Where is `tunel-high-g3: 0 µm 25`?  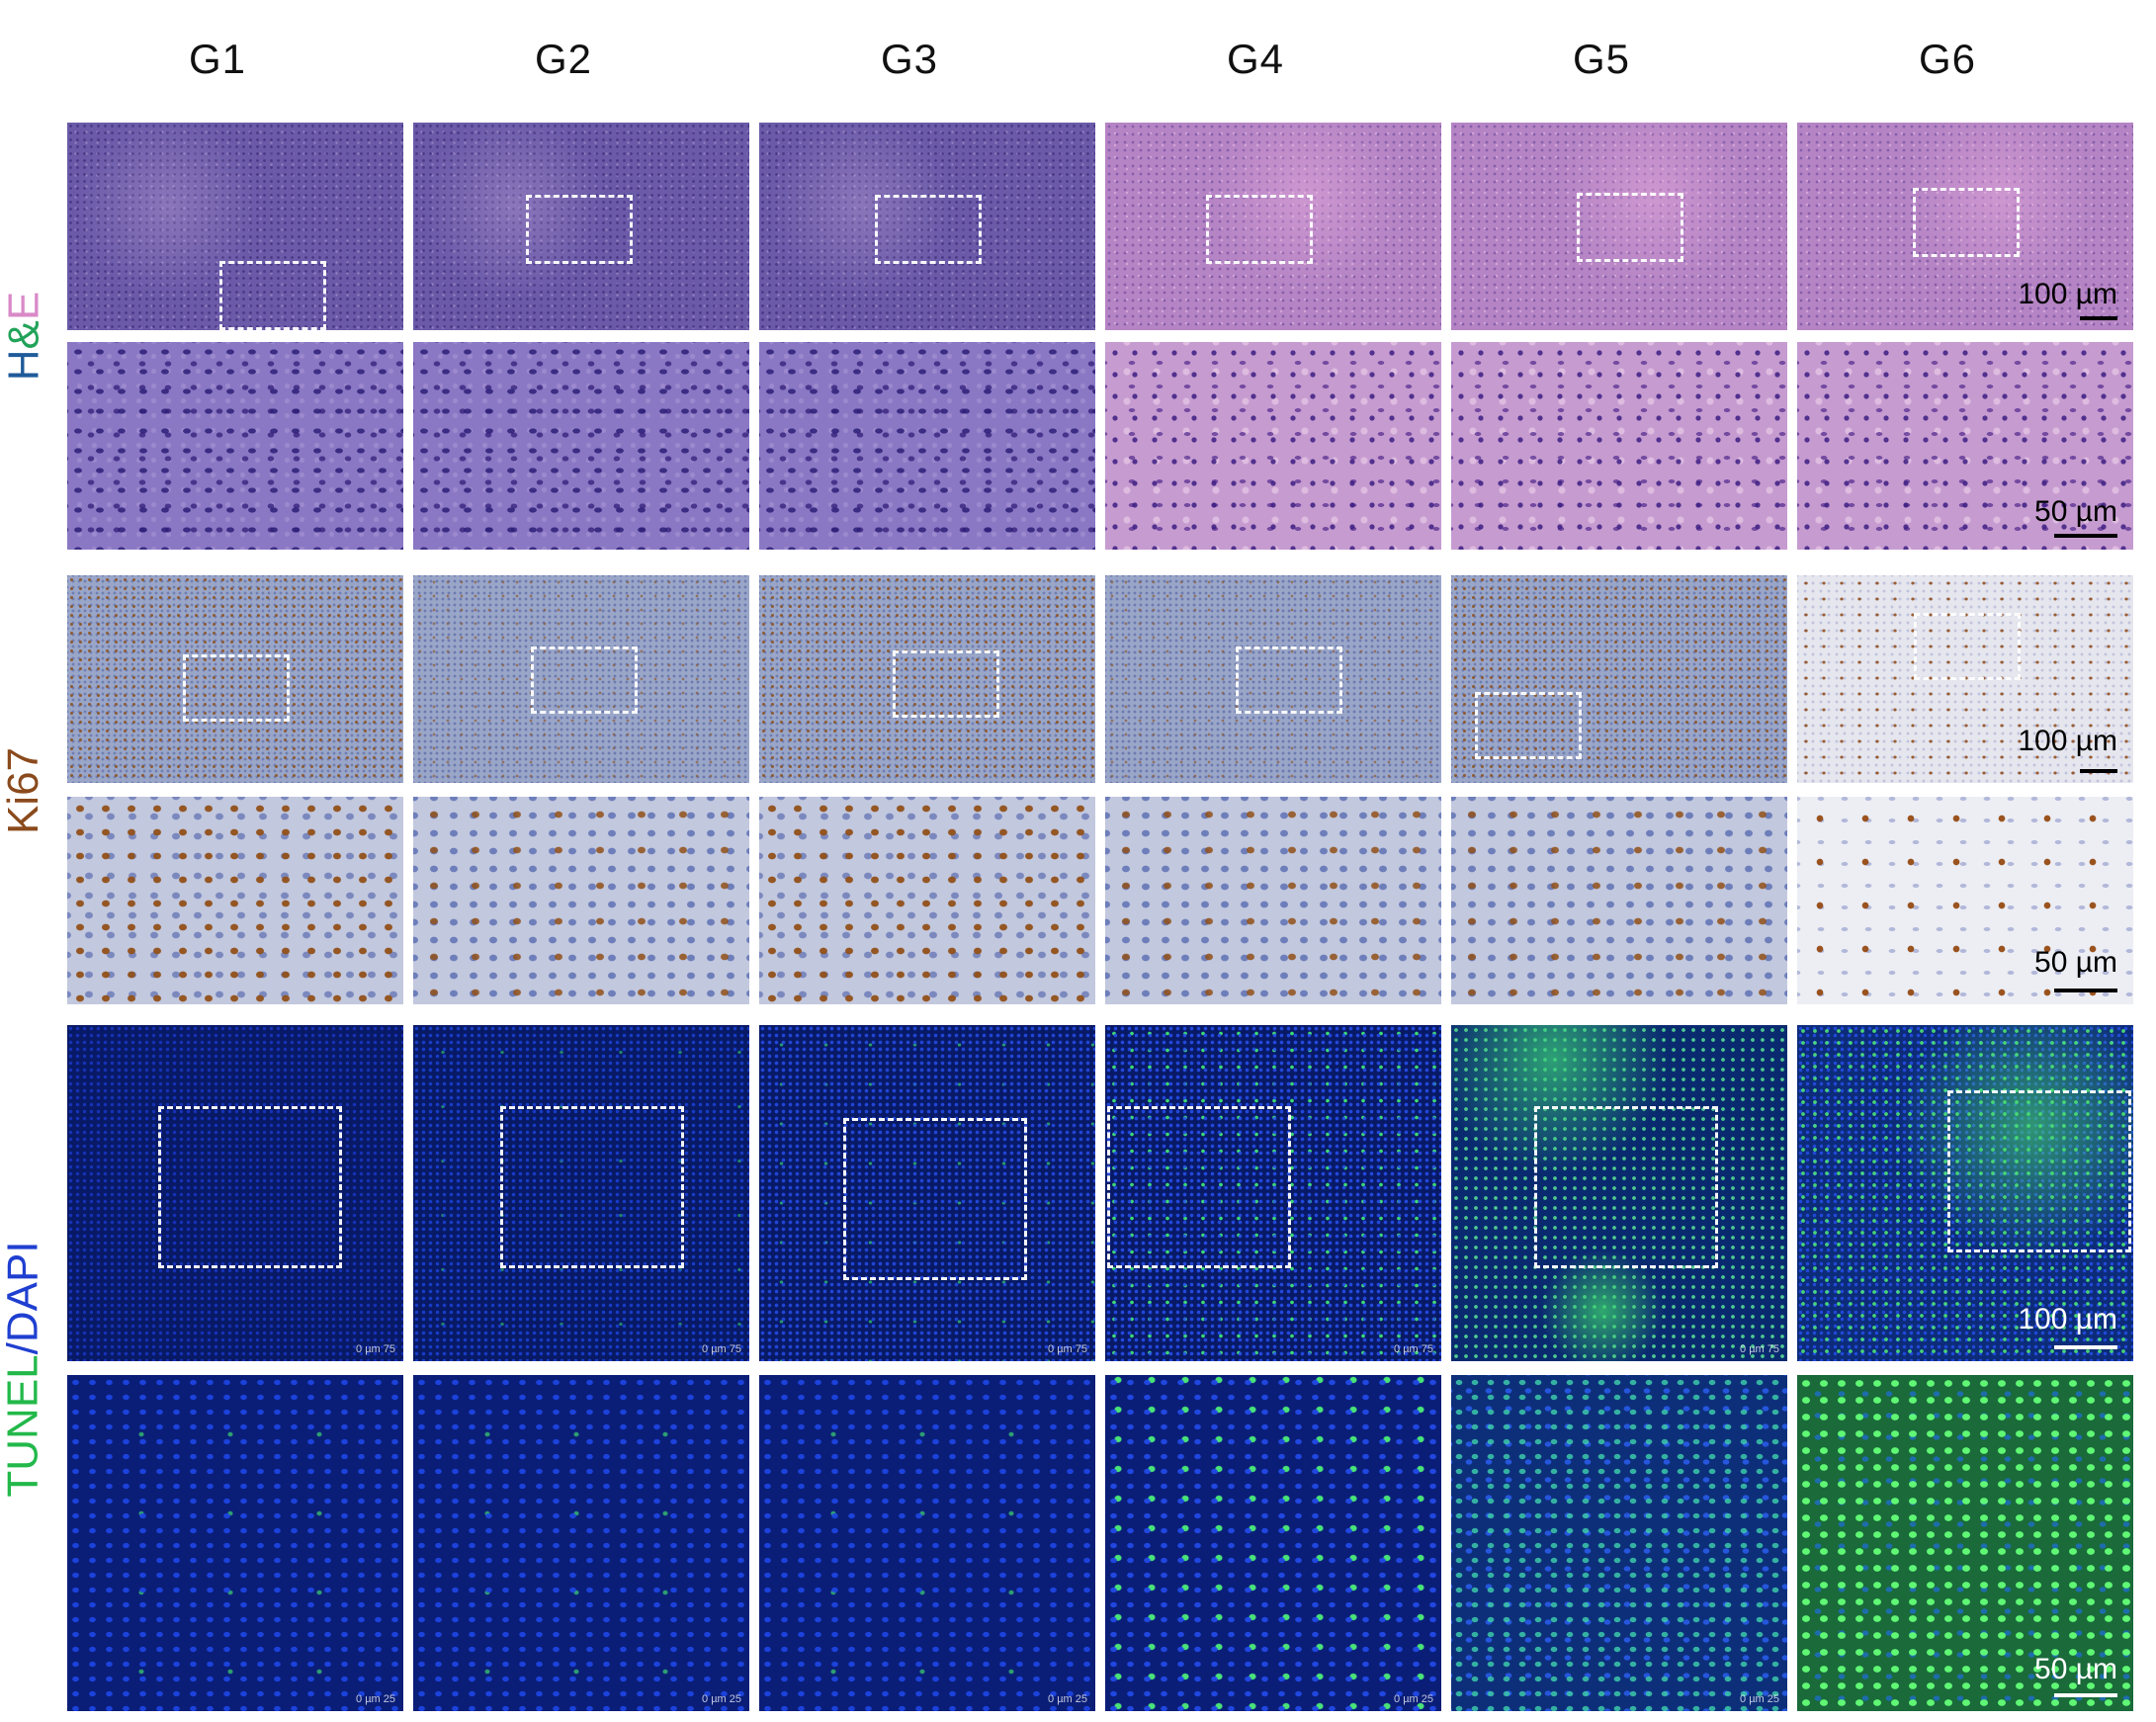 tunel-high-g3: 0 µm 25 is located at coordinates (927, 1543).